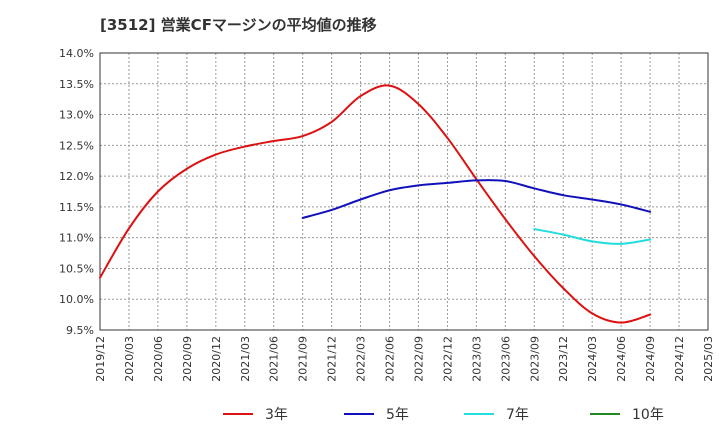  Describe the element at coordinates (708, 359) in the screenshot. I see `x-tick-label: 2025/03` at that location.